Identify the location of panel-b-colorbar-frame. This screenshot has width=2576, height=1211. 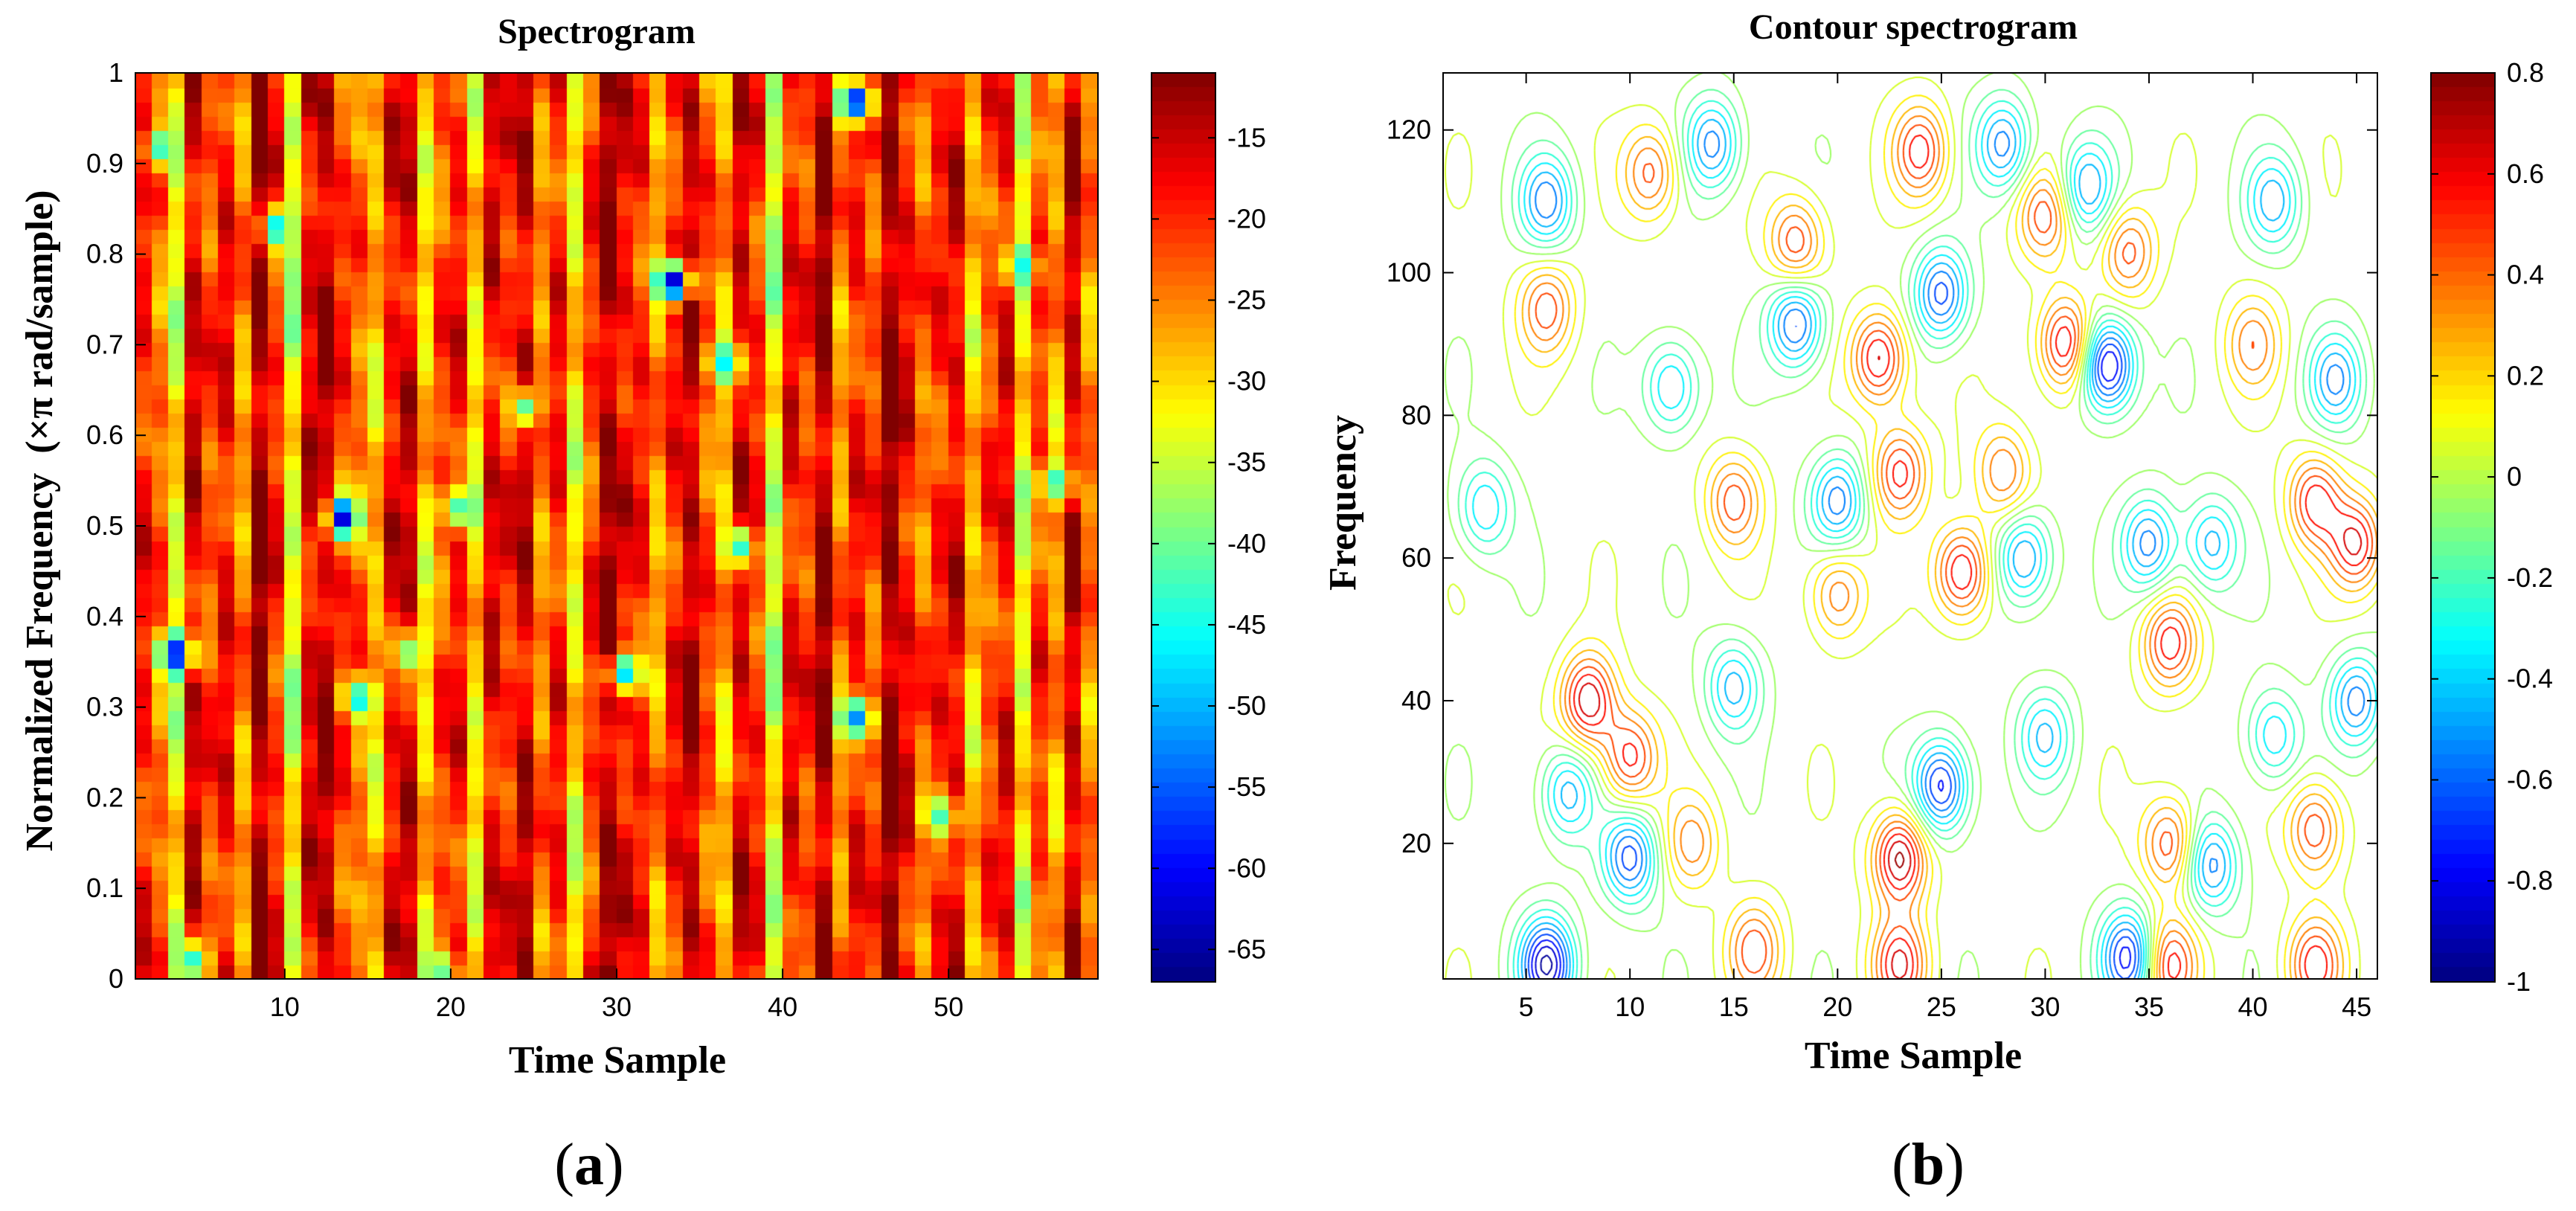
(2463, 527).